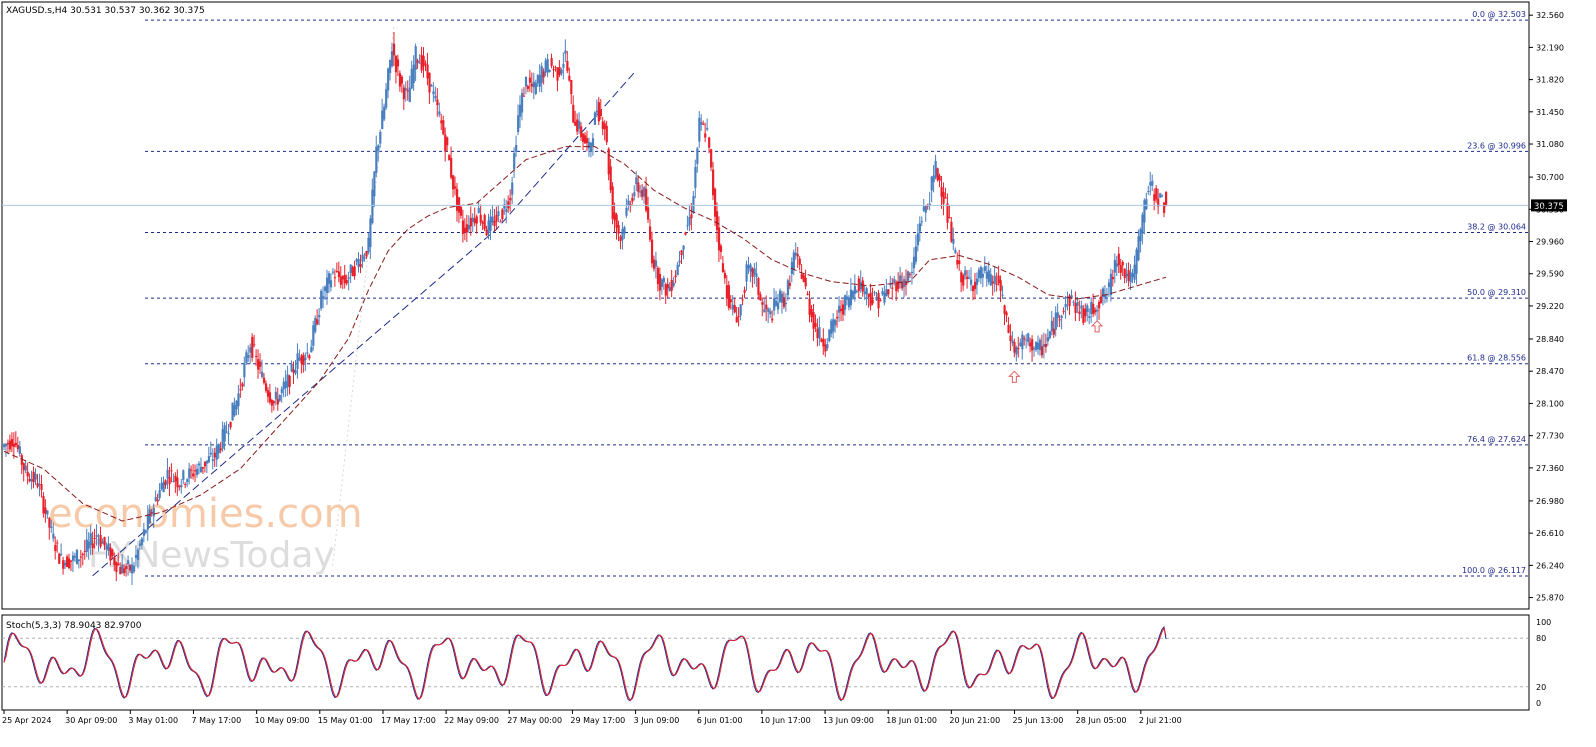  I want to click on x-tick-label-13: 13 Jun 09:00, so click(848, 720).